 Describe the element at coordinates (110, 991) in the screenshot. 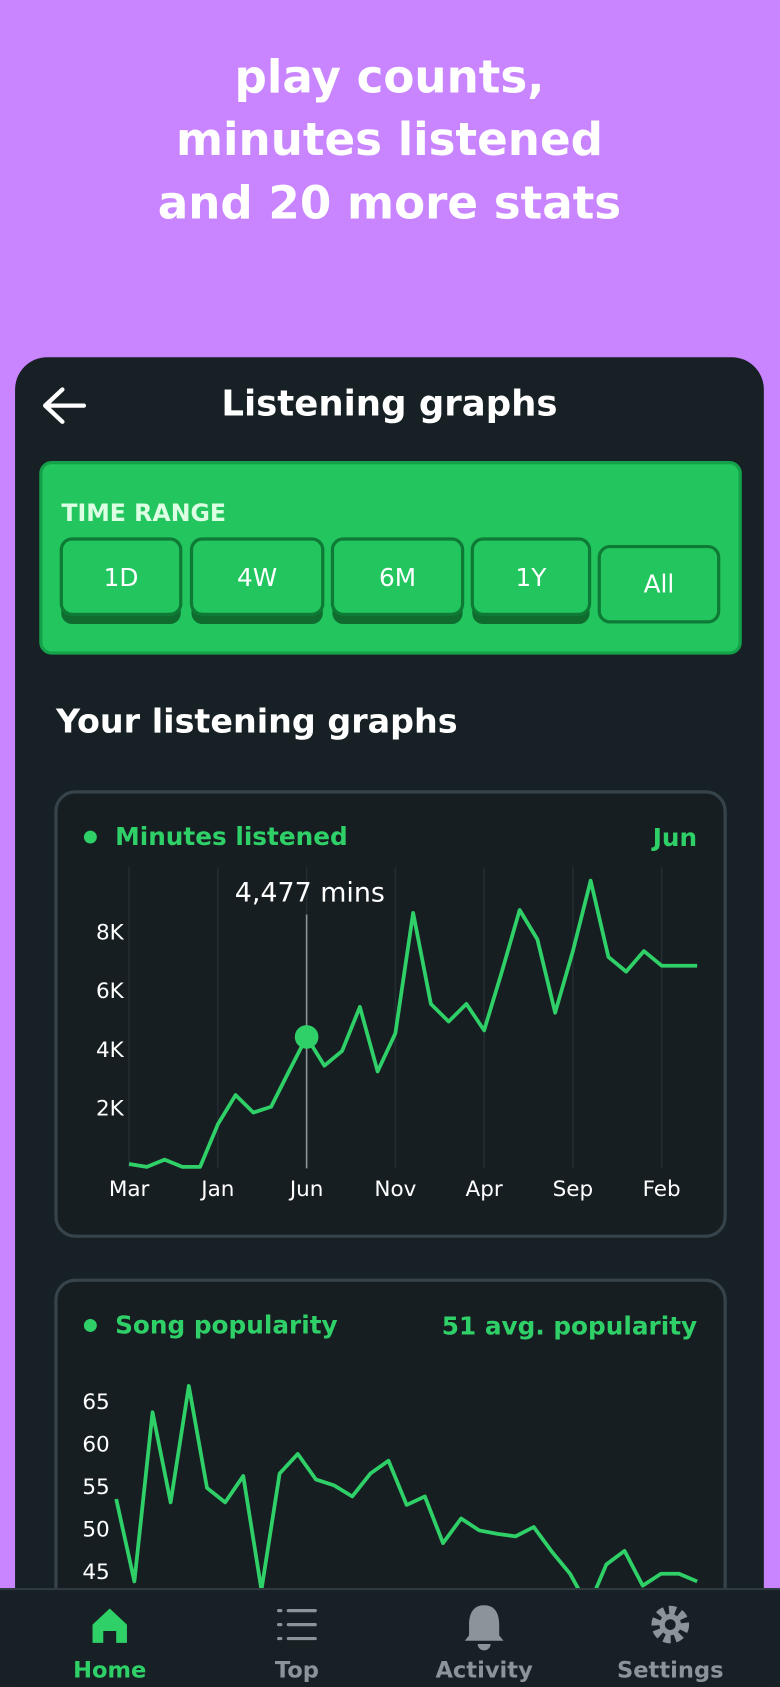

I see `y-tick-label: 6K` at that location.